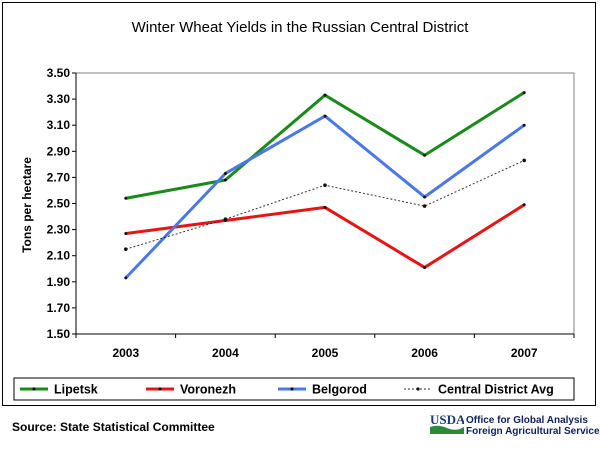  Describe the element at coordinates (496, 390) in the screenshot. I see `legend-label: Central District Avg` at that location.